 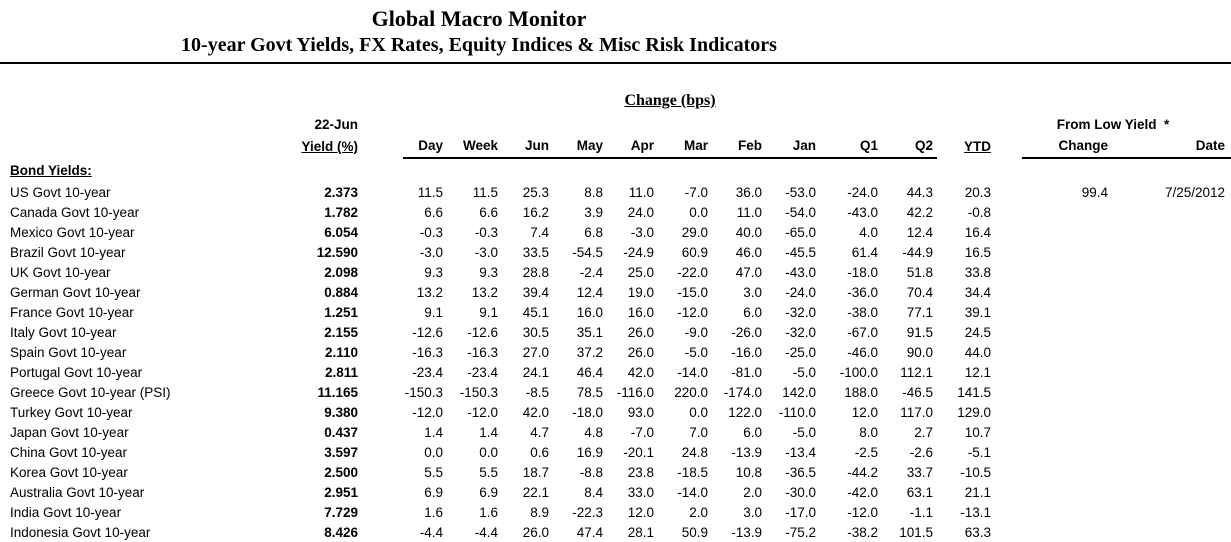 What do you see at coordinates (640, 492) in the screenshot?
I see `change-value: 33.0` at bounding box center [640, 492].